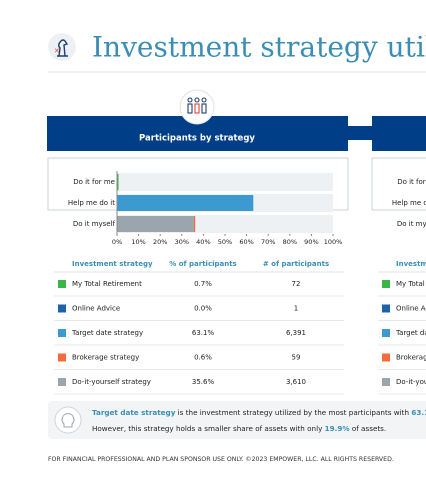  I want to click on page-title: Investment strategy utilization, so click(259, 47).